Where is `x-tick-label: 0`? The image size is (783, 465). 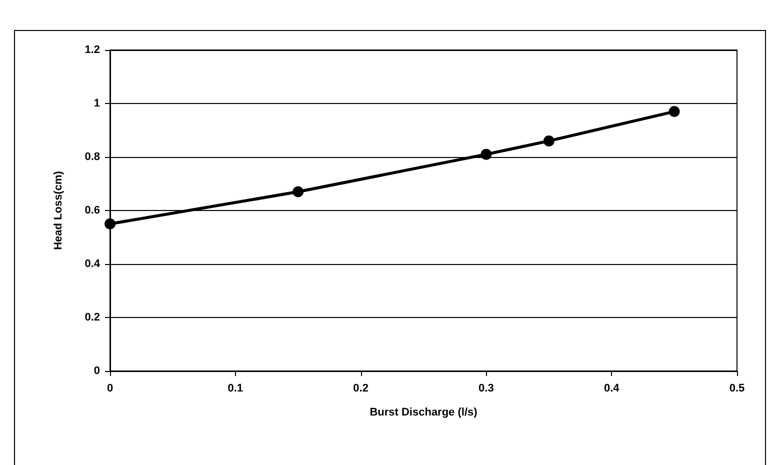 x-tick-label: 0 is located at coordinates (110, 388).